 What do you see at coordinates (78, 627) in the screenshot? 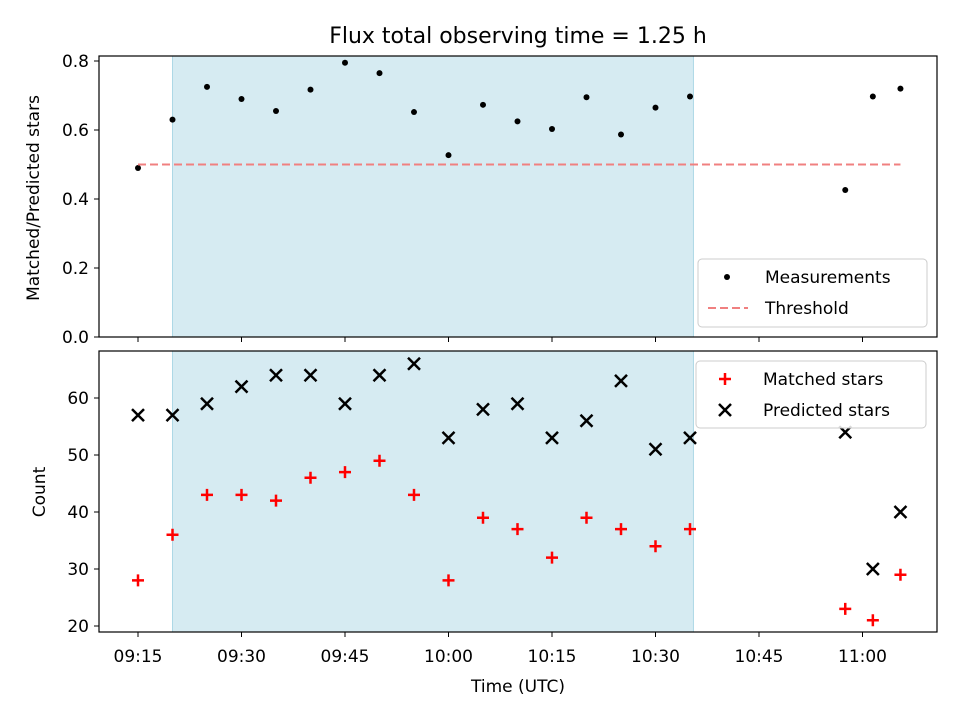
I see `y-tick-label: 20` at bounding box center [78, 627].